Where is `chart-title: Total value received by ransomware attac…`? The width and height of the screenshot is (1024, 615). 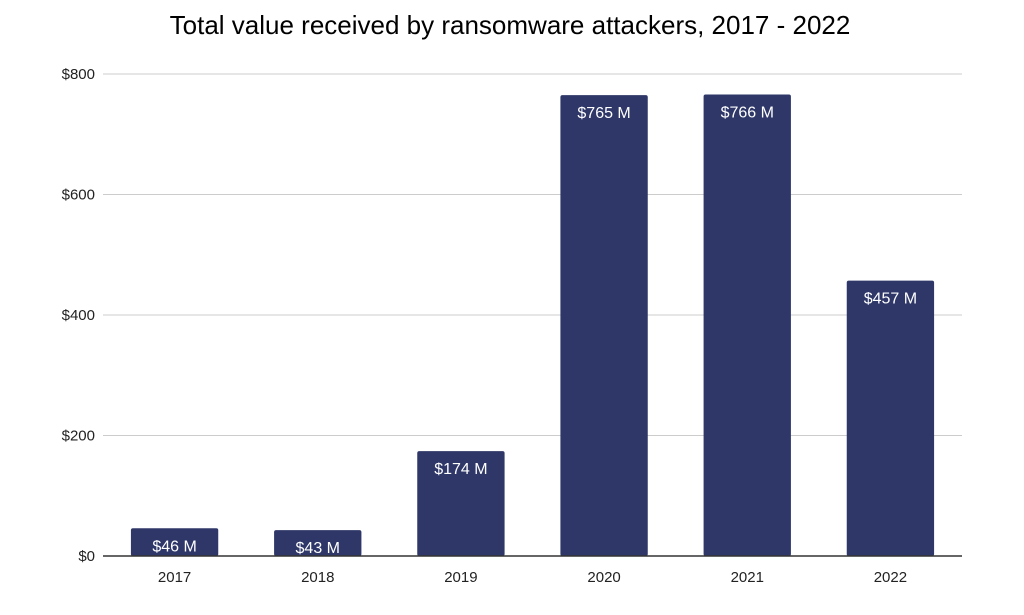
chart-title: Total value received by ransomware attac… is located at coordinates (510, 25).